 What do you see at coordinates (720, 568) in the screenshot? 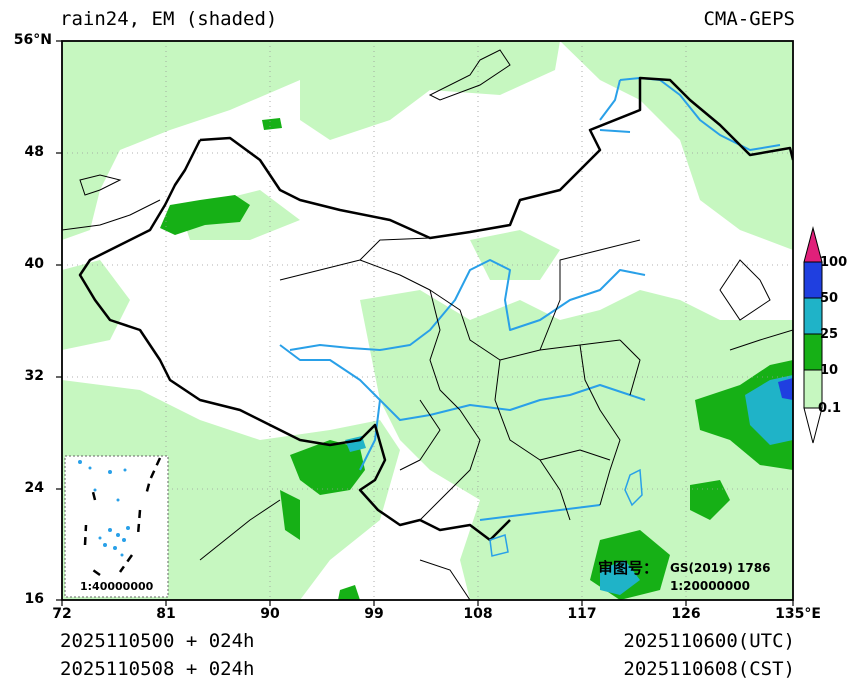
I see `review-number: GS(2019) 1786` at bounding box center [720, 568].